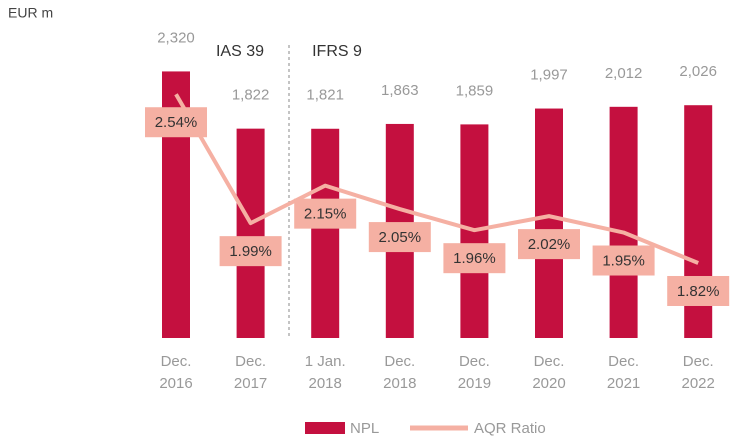  I want to click on bar-value-label: 1,859, so click(475, 90).